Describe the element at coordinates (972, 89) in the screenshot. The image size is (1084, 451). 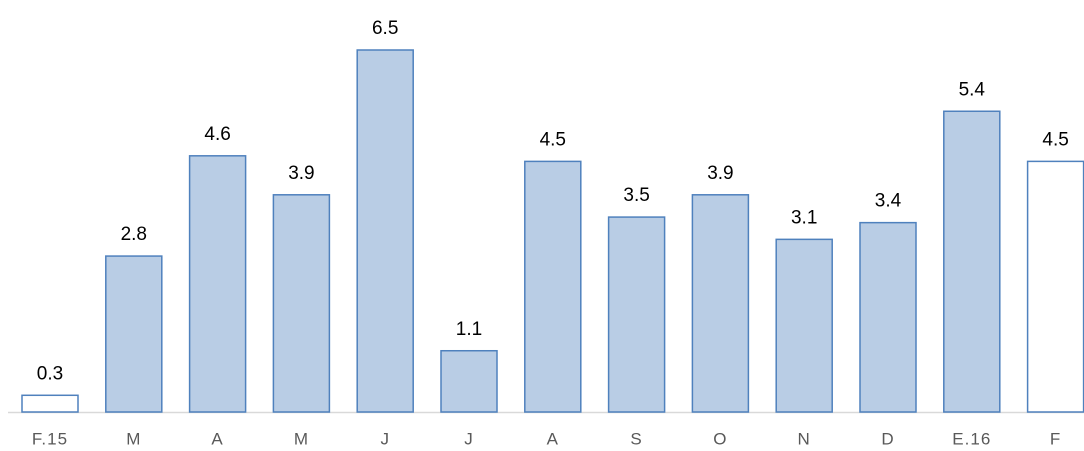
I see `value-label: 5.4` at that location.